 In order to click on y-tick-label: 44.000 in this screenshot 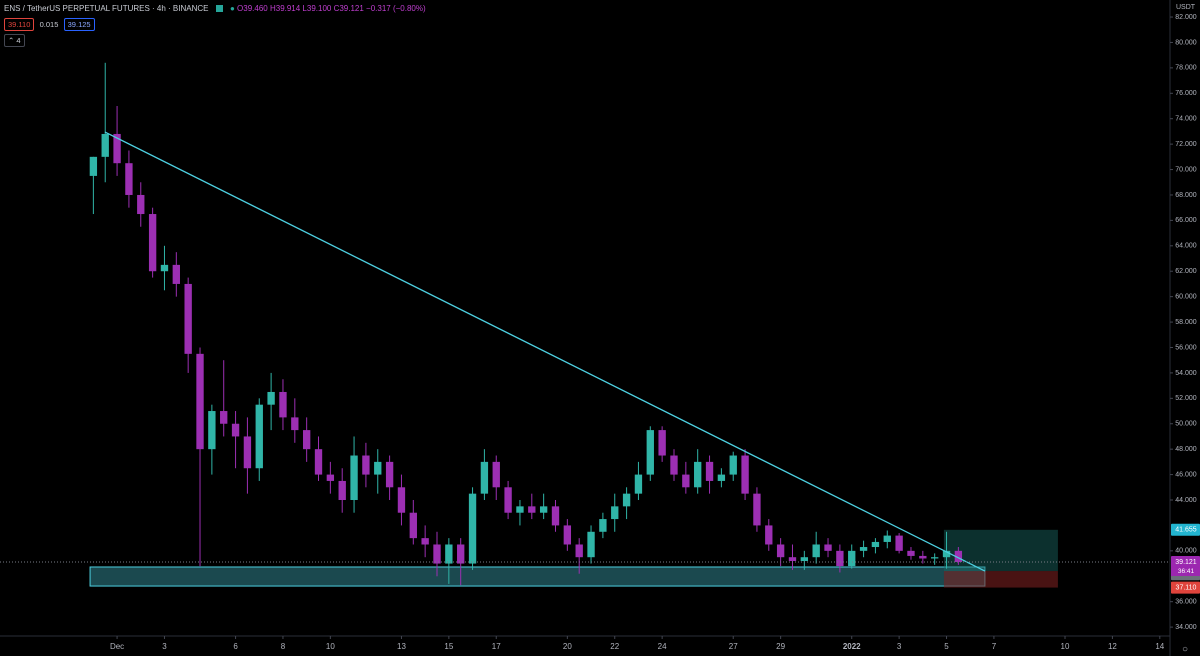, I will do `click(1186, 500)`.